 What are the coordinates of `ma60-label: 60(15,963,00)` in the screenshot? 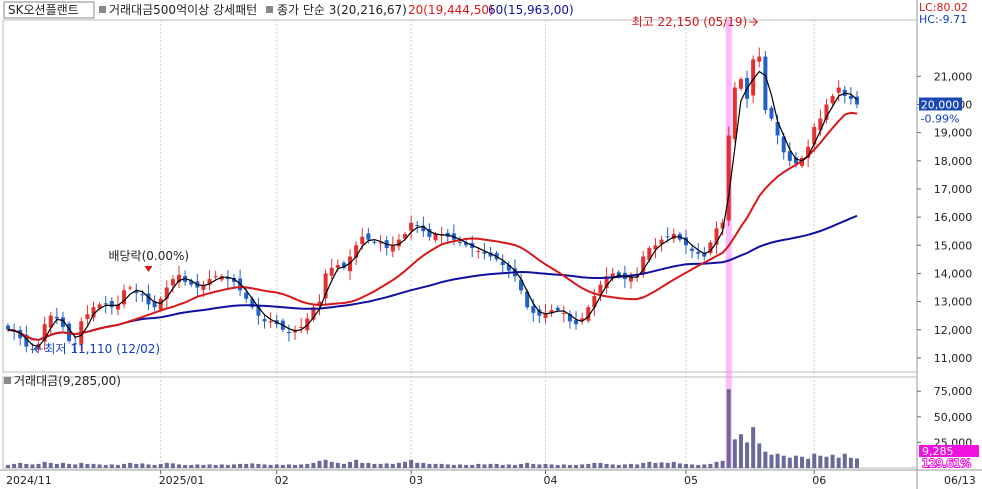 It's located at (531, 10).